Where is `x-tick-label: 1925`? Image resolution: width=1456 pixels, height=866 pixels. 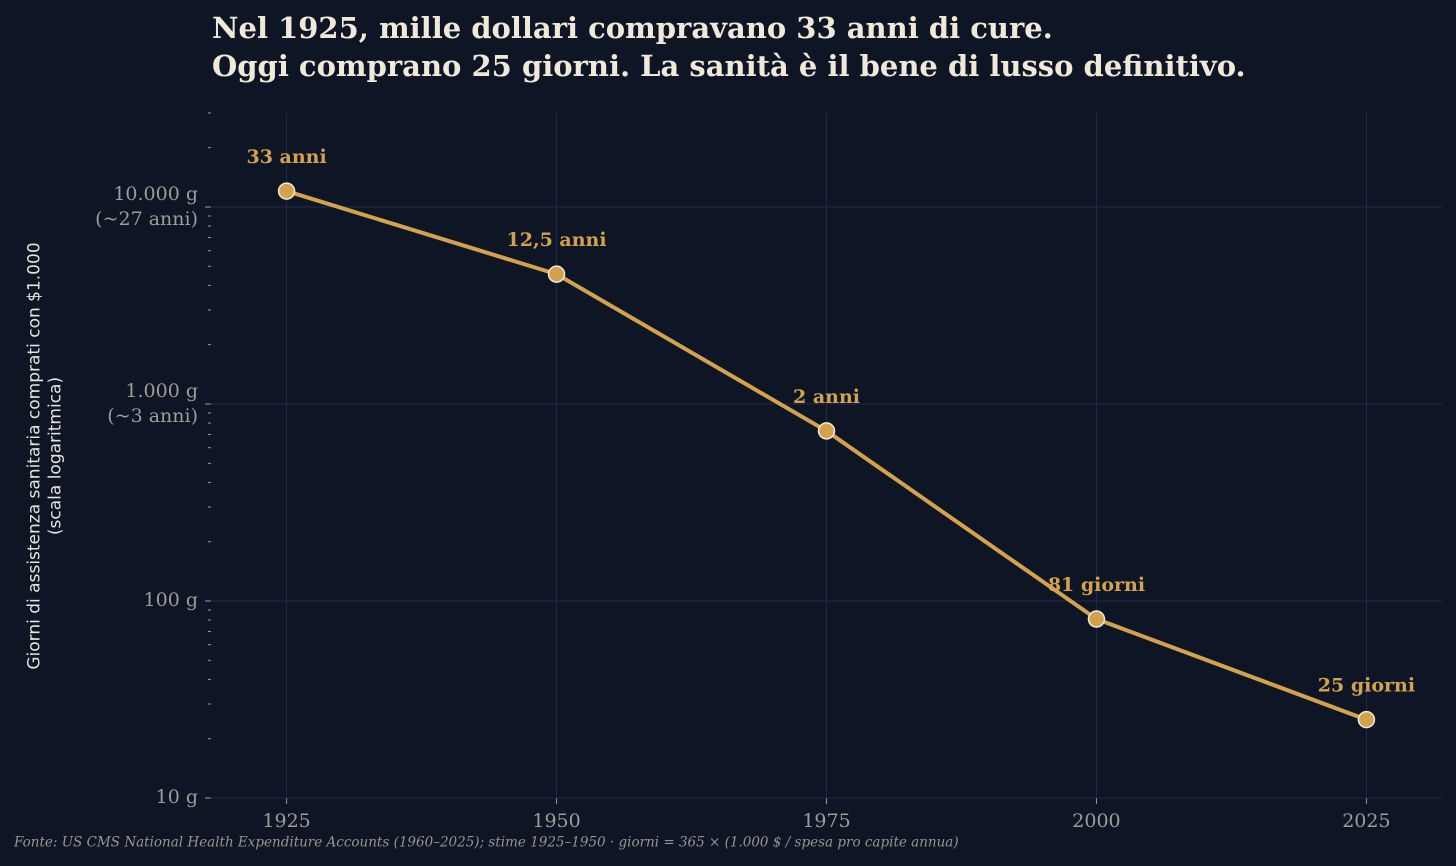
x-tick-label: 1925 is located at coordinates (286, 821).